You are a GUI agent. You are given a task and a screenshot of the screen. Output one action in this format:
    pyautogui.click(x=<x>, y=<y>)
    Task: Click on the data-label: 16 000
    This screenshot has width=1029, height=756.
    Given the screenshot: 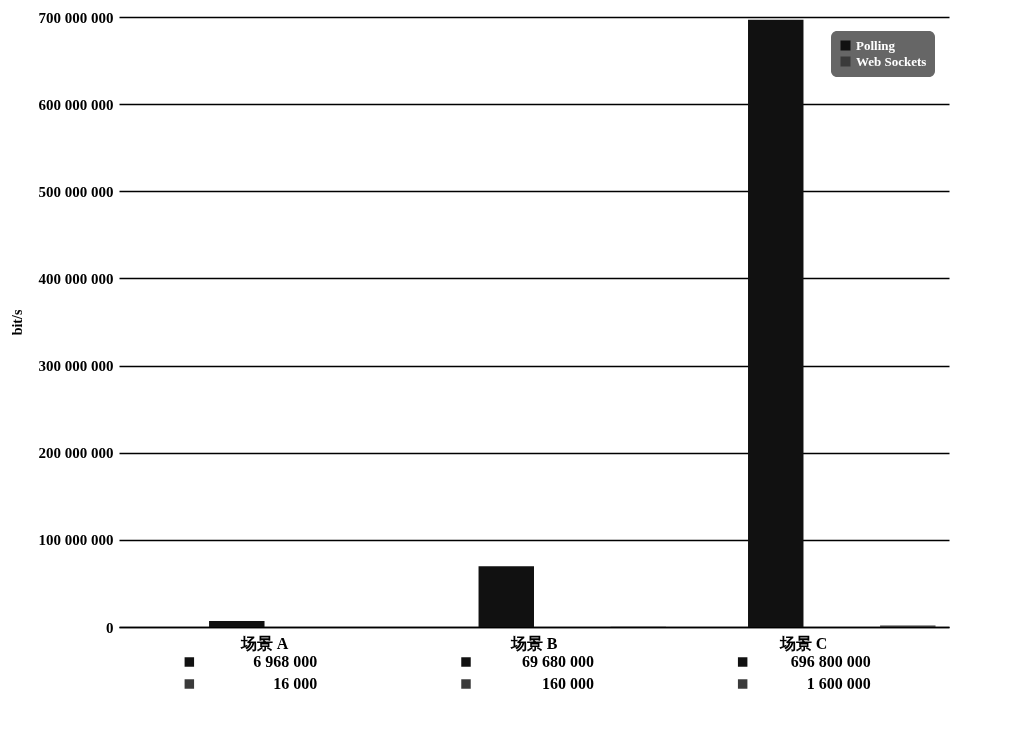 What is the action you would take?
    pyautogui.click(x=295, y=683)
    